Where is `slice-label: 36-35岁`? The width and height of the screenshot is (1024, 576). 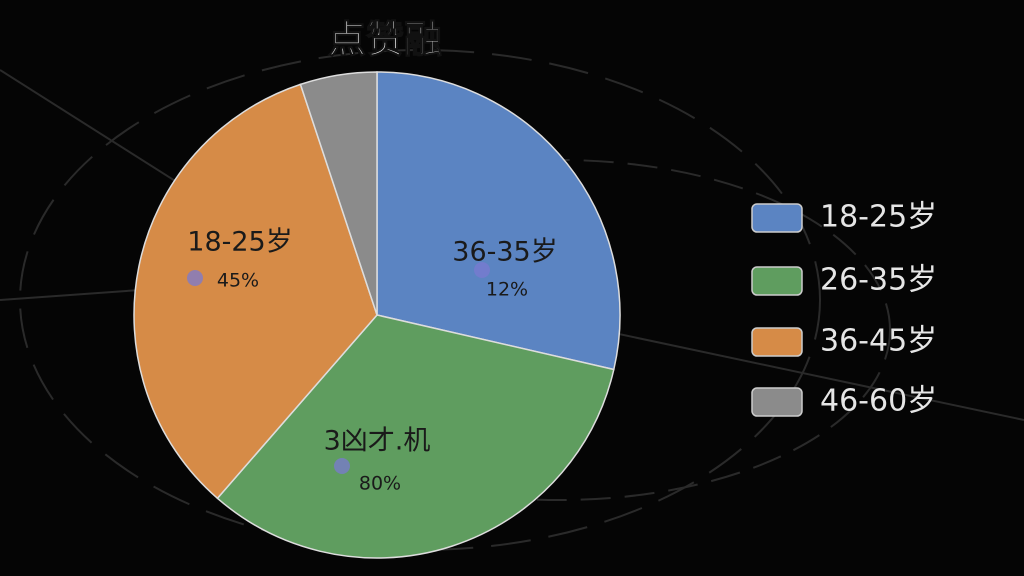
slice-label: 36-35岁 is located at coordinates (504, 252).